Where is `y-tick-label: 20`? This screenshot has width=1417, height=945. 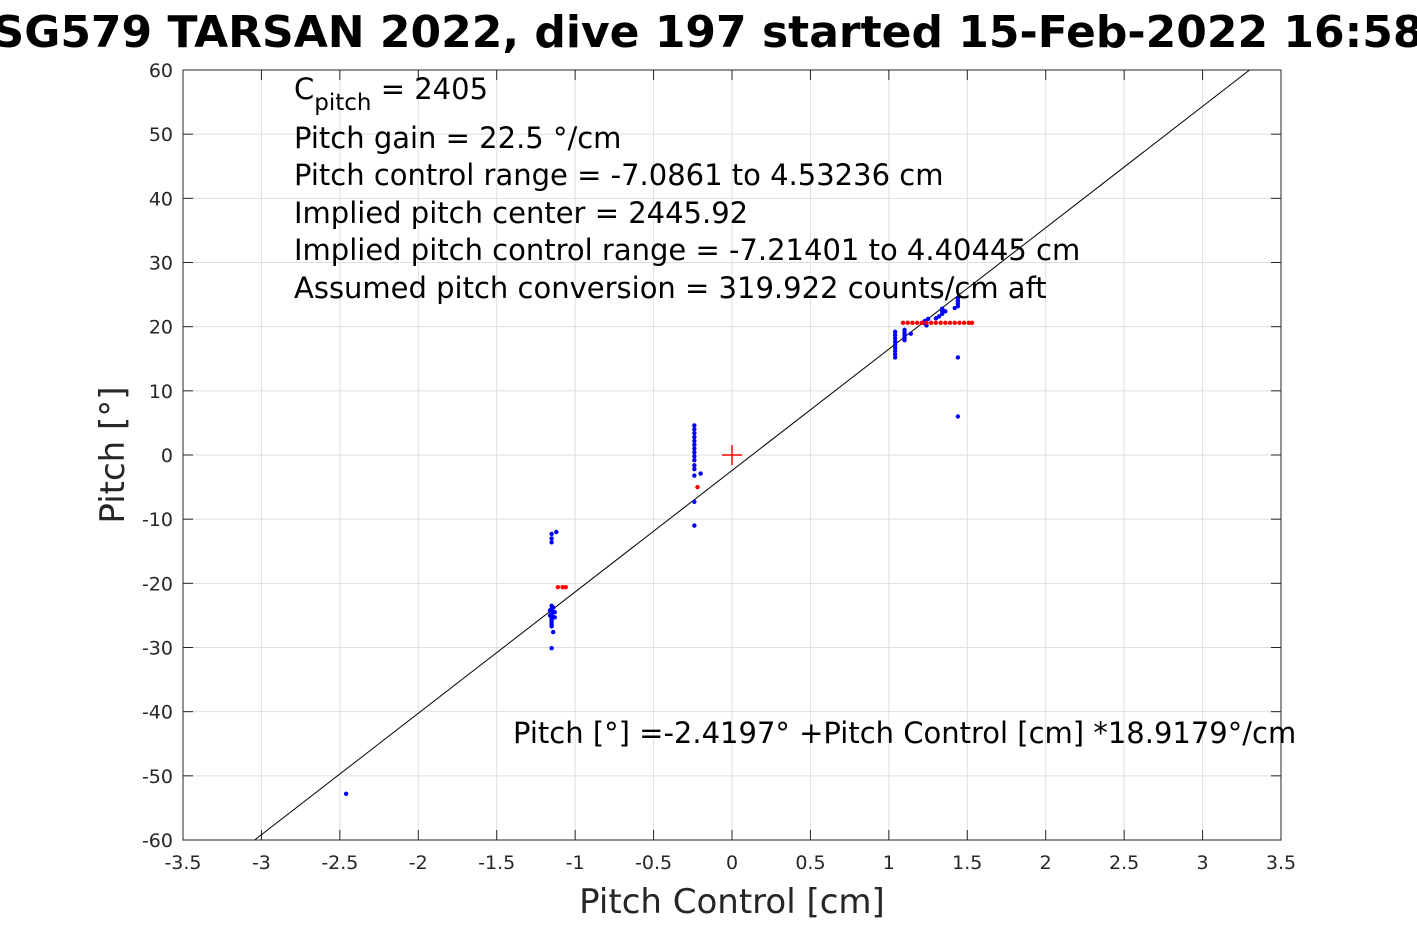 y-tick-label: 20 is located at coordinates (161, 328).